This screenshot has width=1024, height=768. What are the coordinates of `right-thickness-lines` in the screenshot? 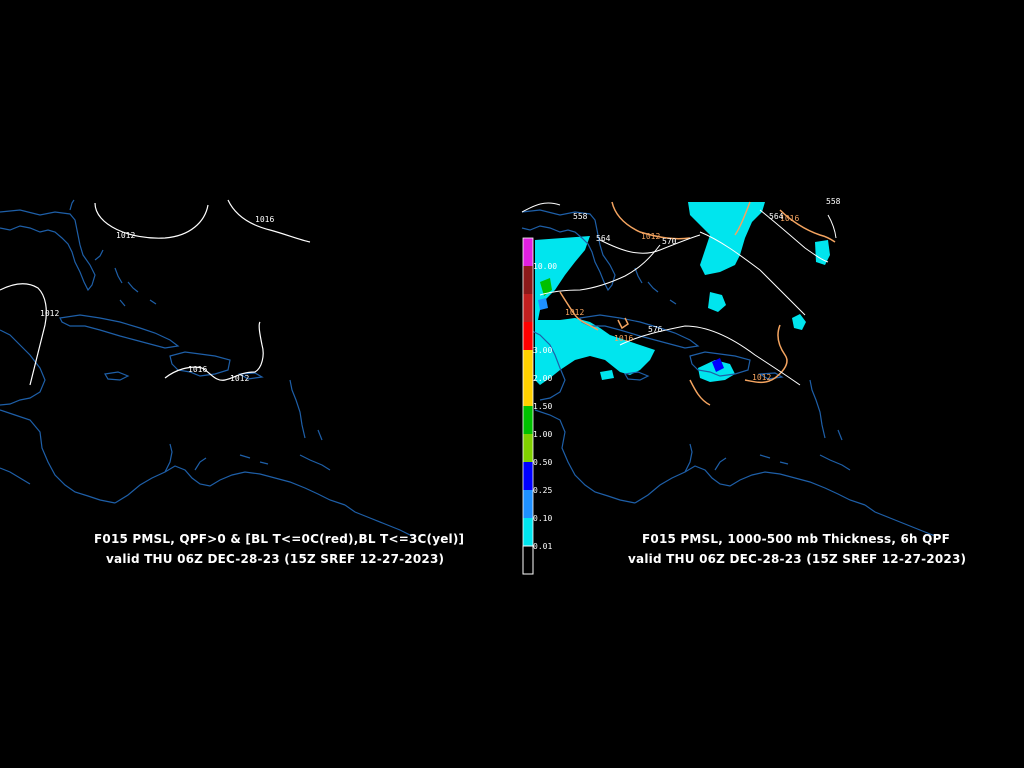 It's located at (697, 303).